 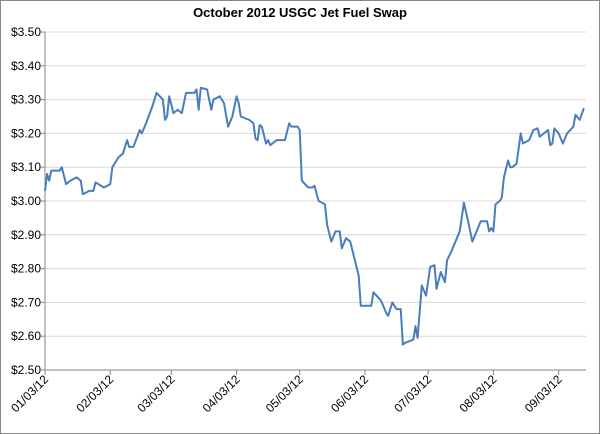 What do you see at coordinates (26, 370) in the screenshot?
I see `y-tick-label: $2.50` at bounding box center [26, 370].